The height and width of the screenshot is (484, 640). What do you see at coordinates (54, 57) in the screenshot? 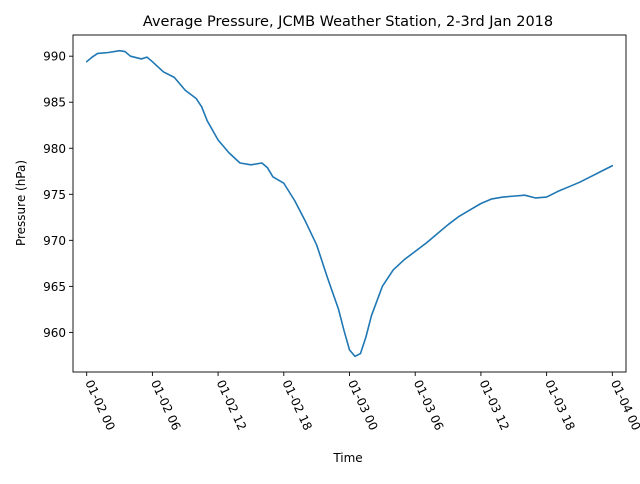
I see `y-tick-label: 990` at bounding box center [54, 57].